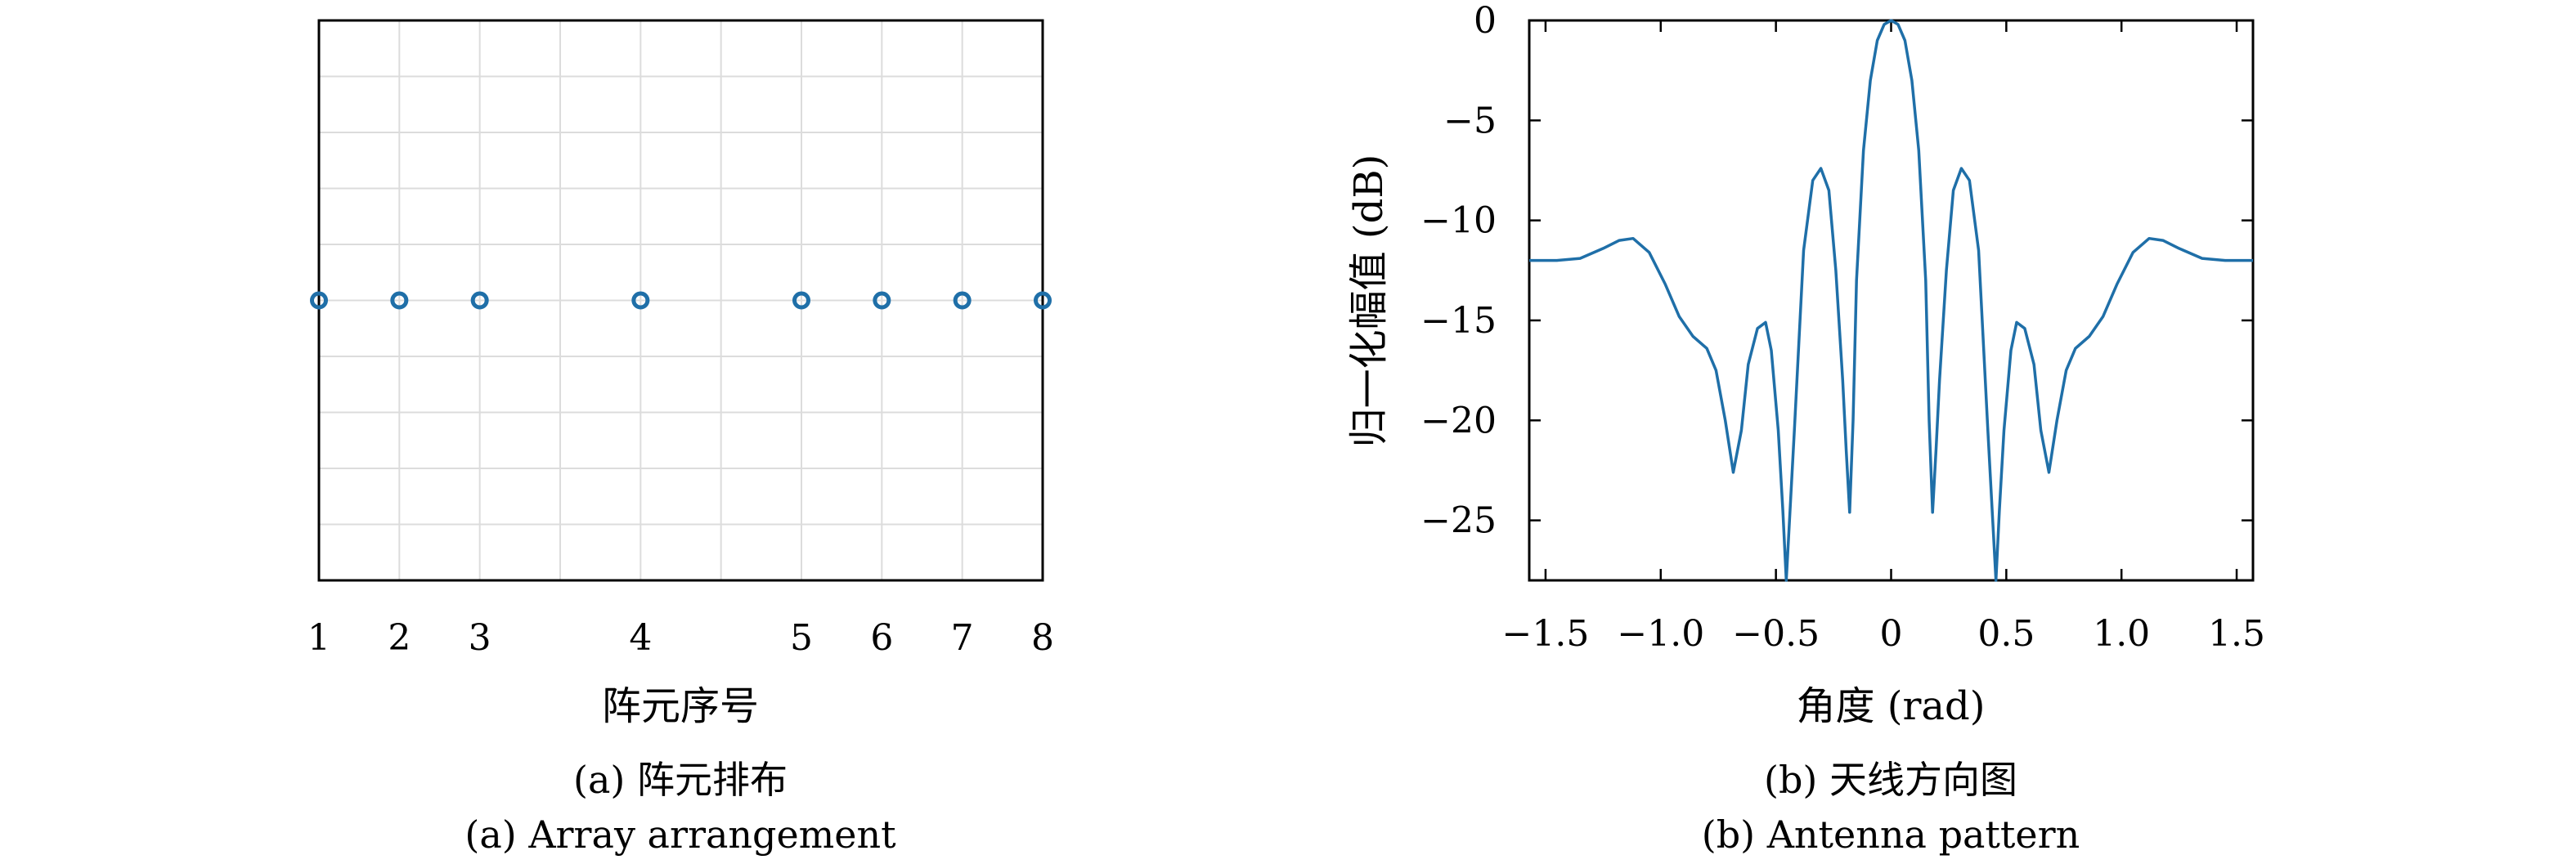 The image size is (2576, 864). What do you see at coordinates (680, 638) in the screenshot?
I see `panel-a-x-ticks: 1 2 3 4 5 6 7 8` at bounding box center [680, 638].